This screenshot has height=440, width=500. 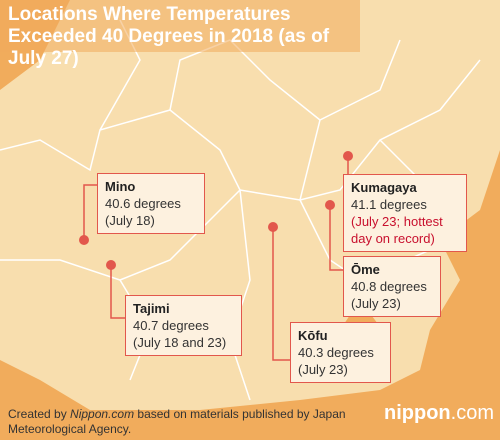 What do you see at coordinates (130, 220) in the screenshot?
I see `date: (July 18)` at bounding box center [130, 220].